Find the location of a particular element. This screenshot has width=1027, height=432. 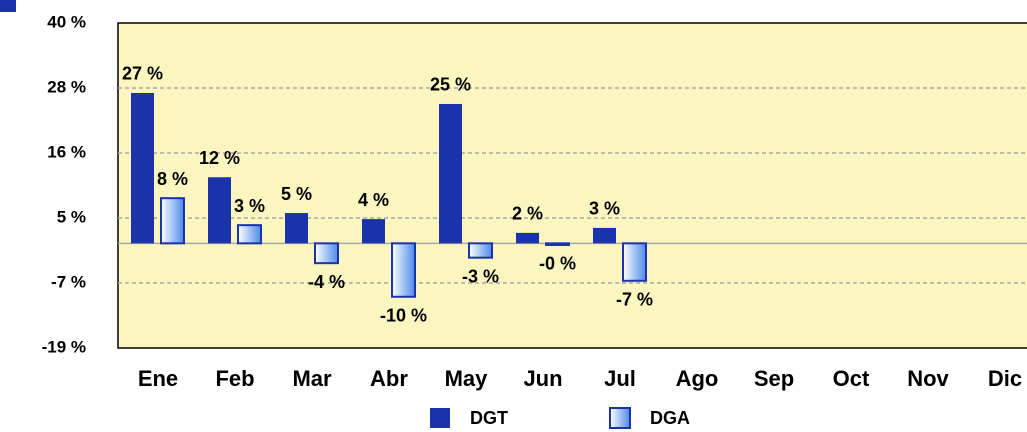

x-tick-label: Nov is located at coordinates (928, 378).